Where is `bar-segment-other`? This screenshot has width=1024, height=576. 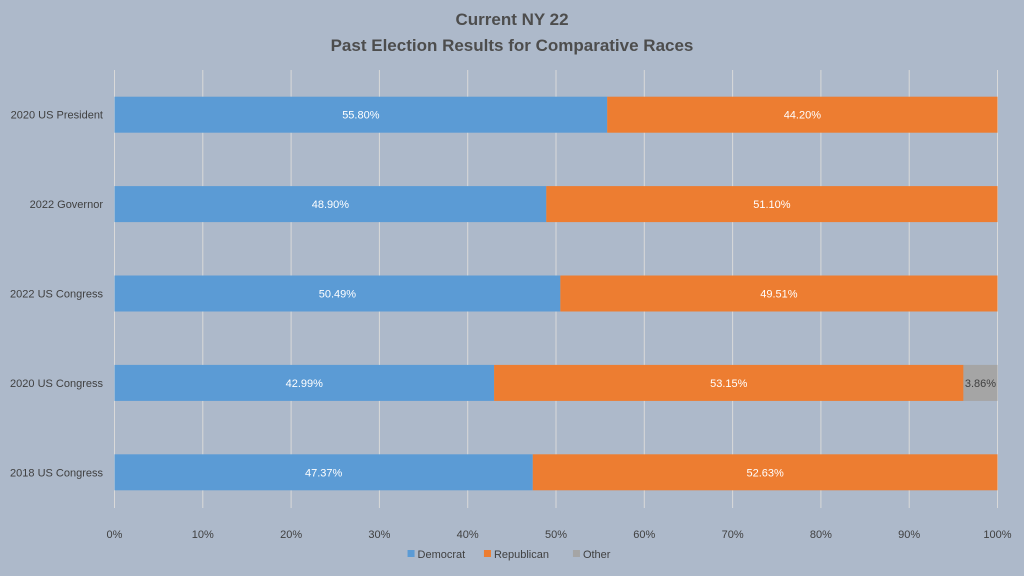 bar-segment-other is located at coordinates (980, 382).